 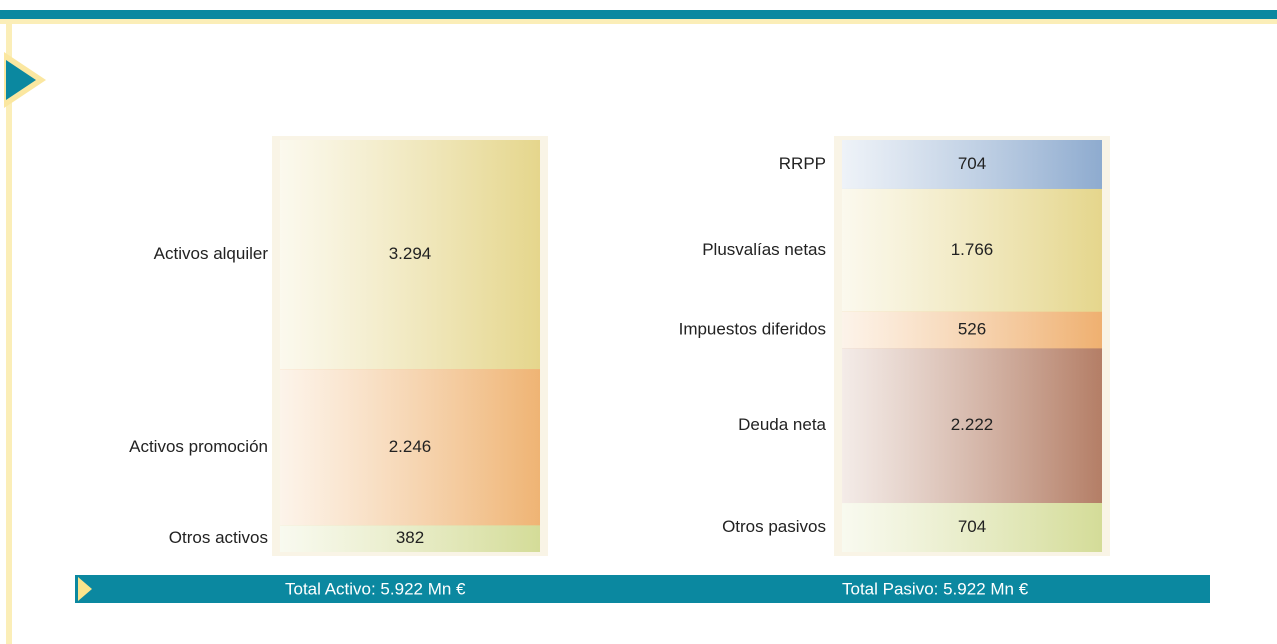 I want to click on segment-label: Otros pasivos, so click(x=774, y=526).